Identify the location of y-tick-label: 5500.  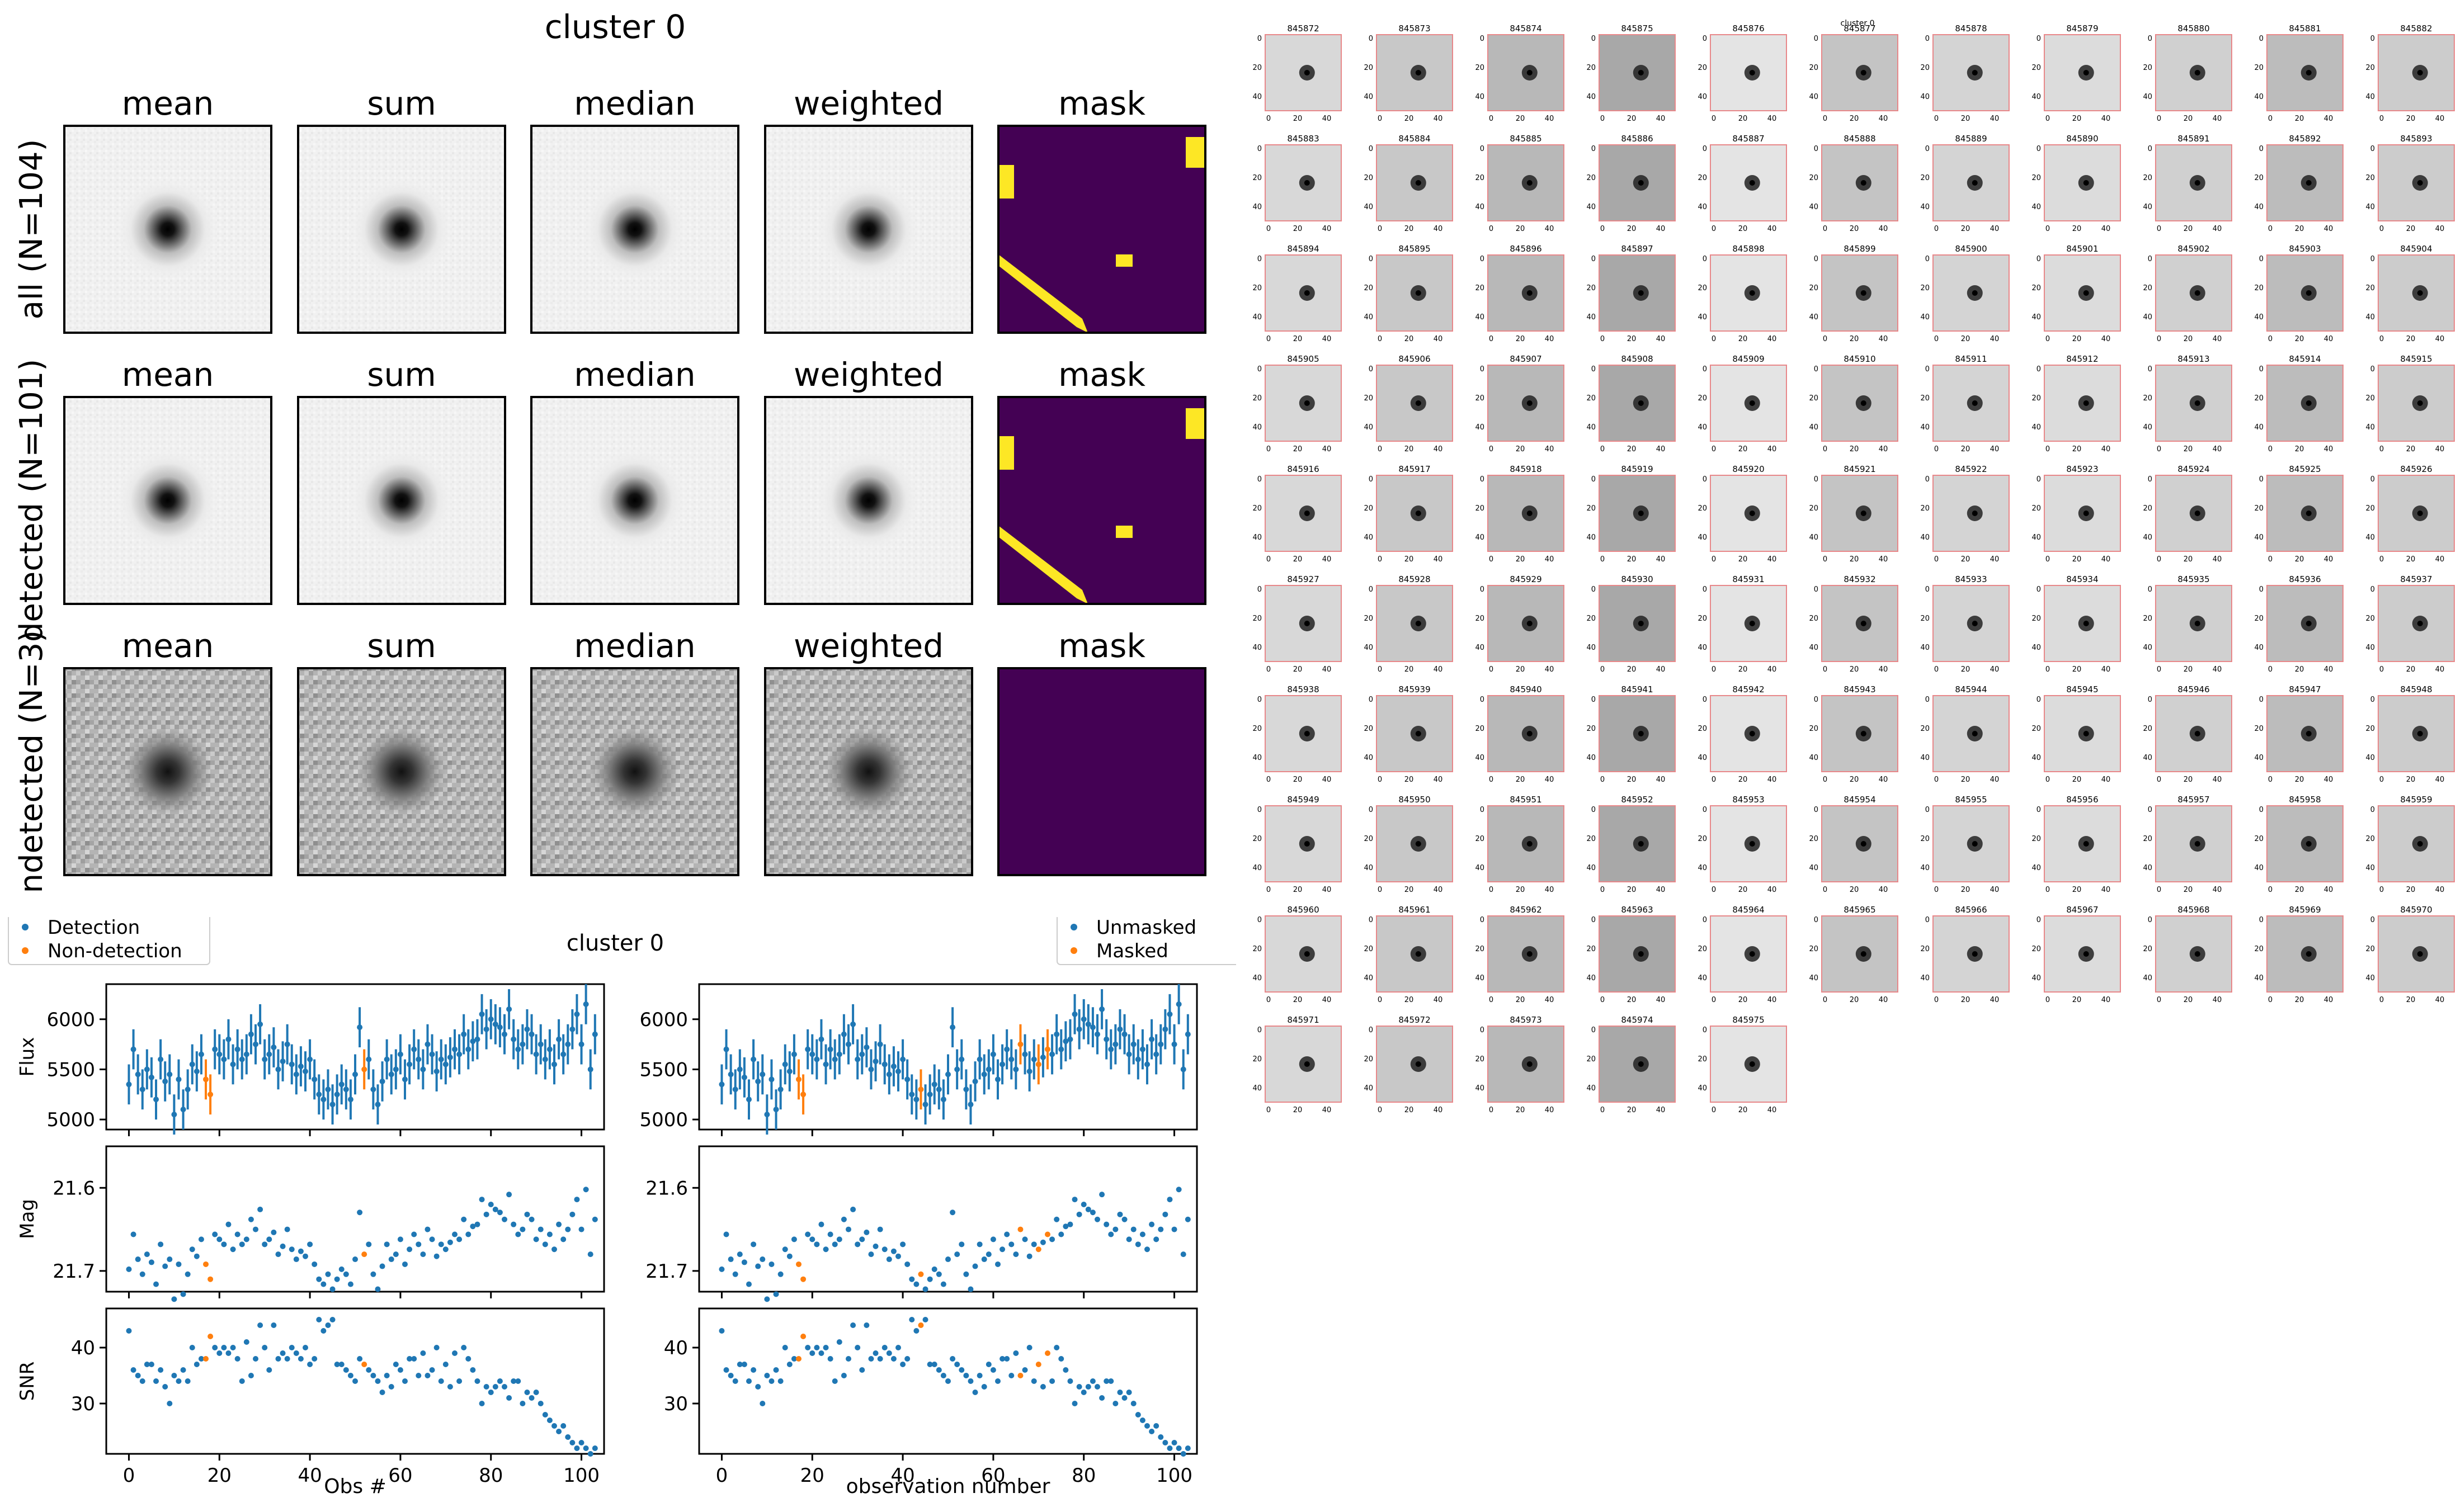
(70, 1070).